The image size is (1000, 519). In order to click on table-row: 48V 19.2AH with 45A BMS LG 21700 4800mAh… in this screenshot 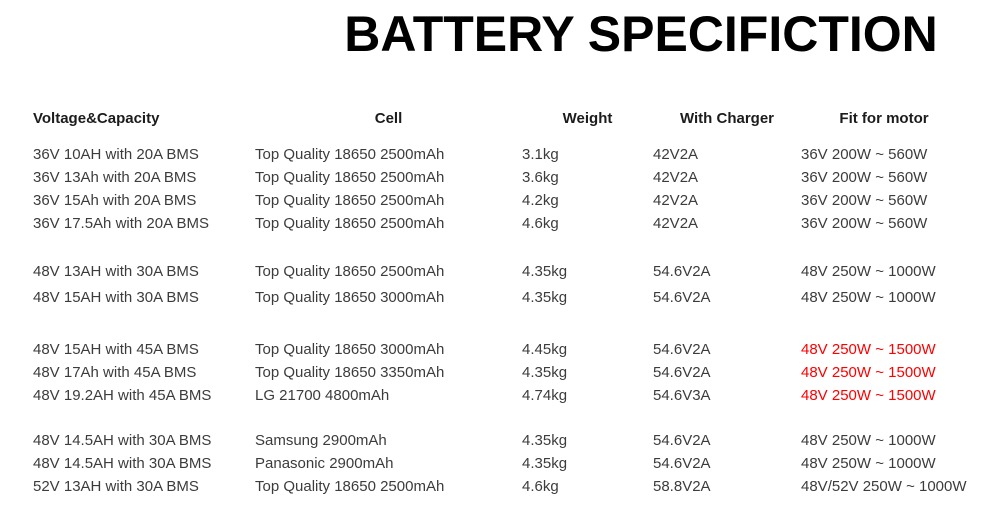, I will do `click(516, 395)`.